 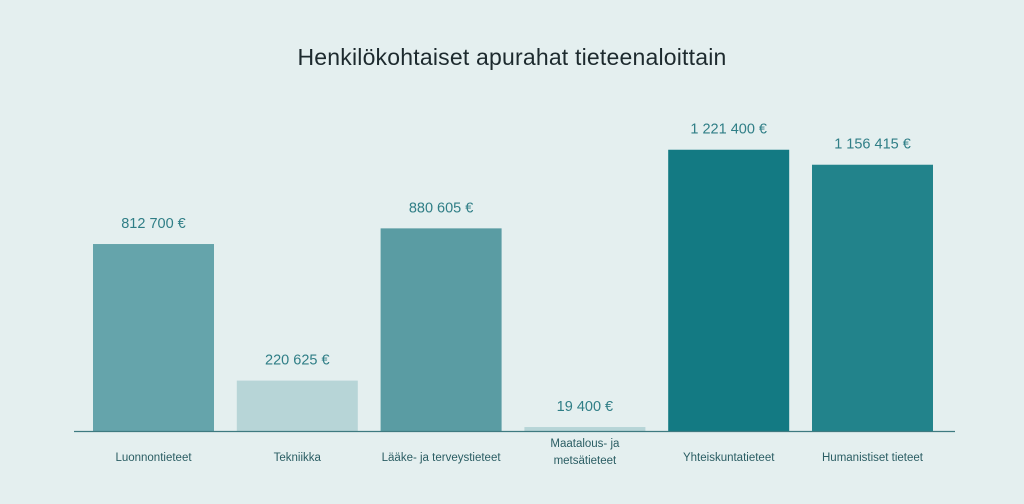 What do you see at coordinates (873, 458) in the screenshot?
I see `x-tick-label: Humanistiset tieteet` at bounding box center [873, 458].